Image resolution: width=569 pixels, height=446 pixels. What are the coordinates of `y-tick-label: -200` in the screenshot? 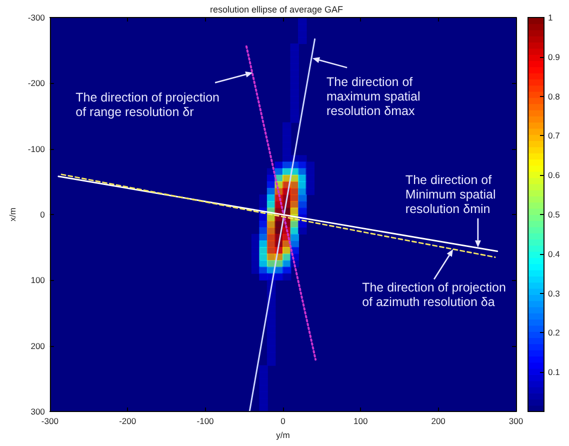 It's located at (37, 83).